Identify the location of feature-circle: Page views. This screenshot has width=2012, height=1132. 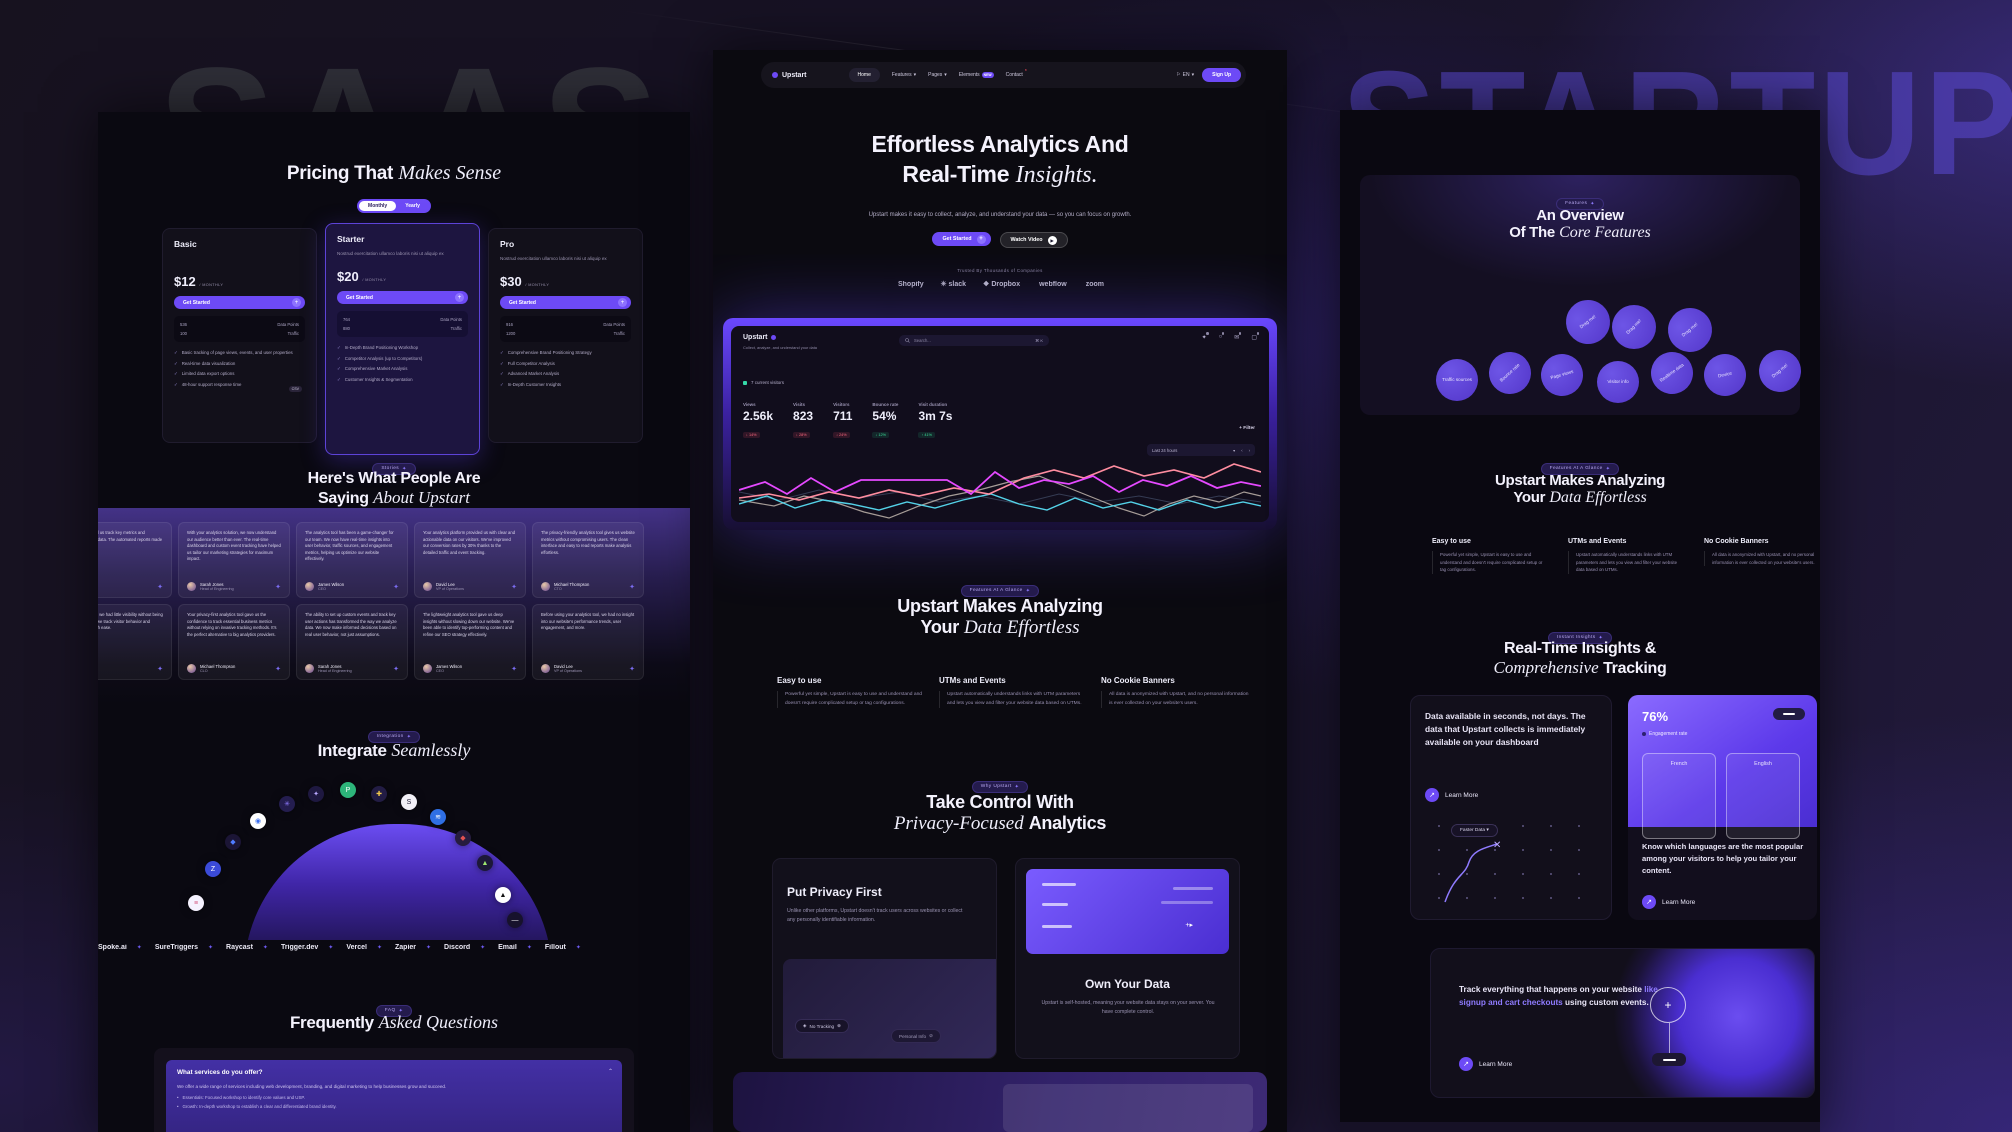
(1562, 375).